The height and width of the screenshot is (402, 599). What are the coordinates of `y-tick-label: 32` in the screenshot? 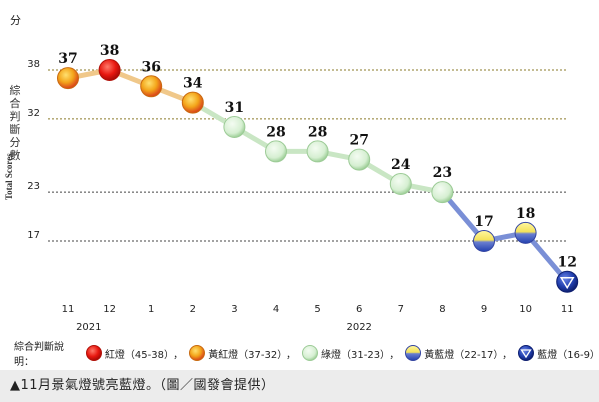 It's located at (33, 113).